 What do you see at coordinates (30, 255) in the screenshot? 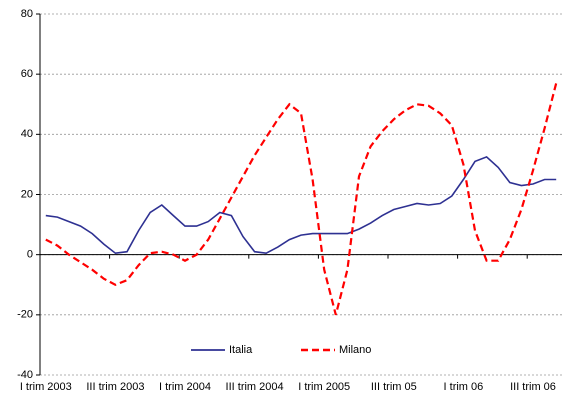
I see `y-tick-label: 0` at bounding box center [30, 255].